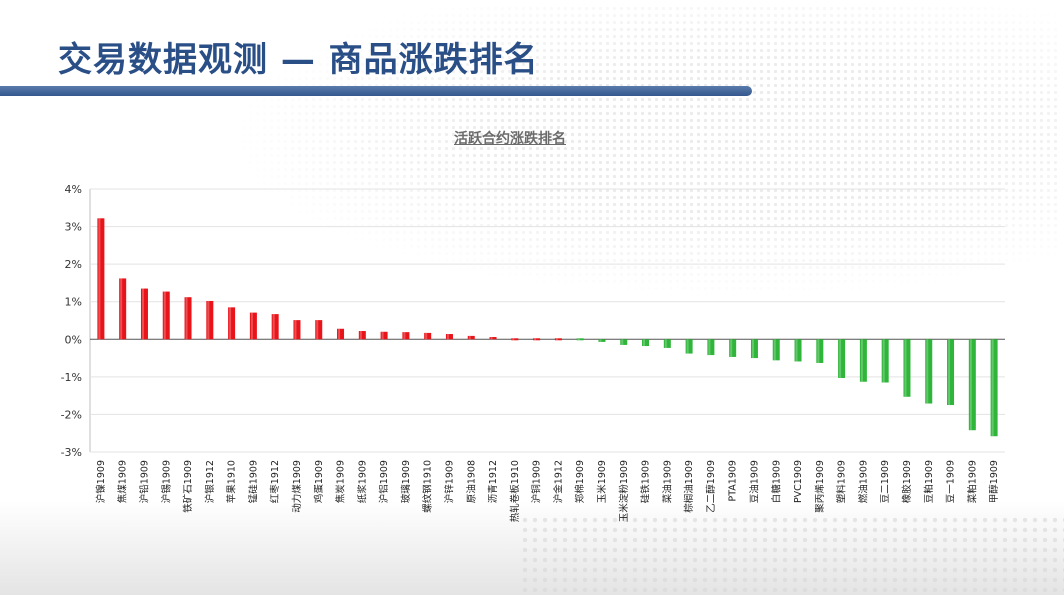 Image resolution: width=1064 pixels, height=595 pixels. Describe the element at coordinates (885, 481) in the screenshot. I see `x-tick-label: 豆二1909` at that location.